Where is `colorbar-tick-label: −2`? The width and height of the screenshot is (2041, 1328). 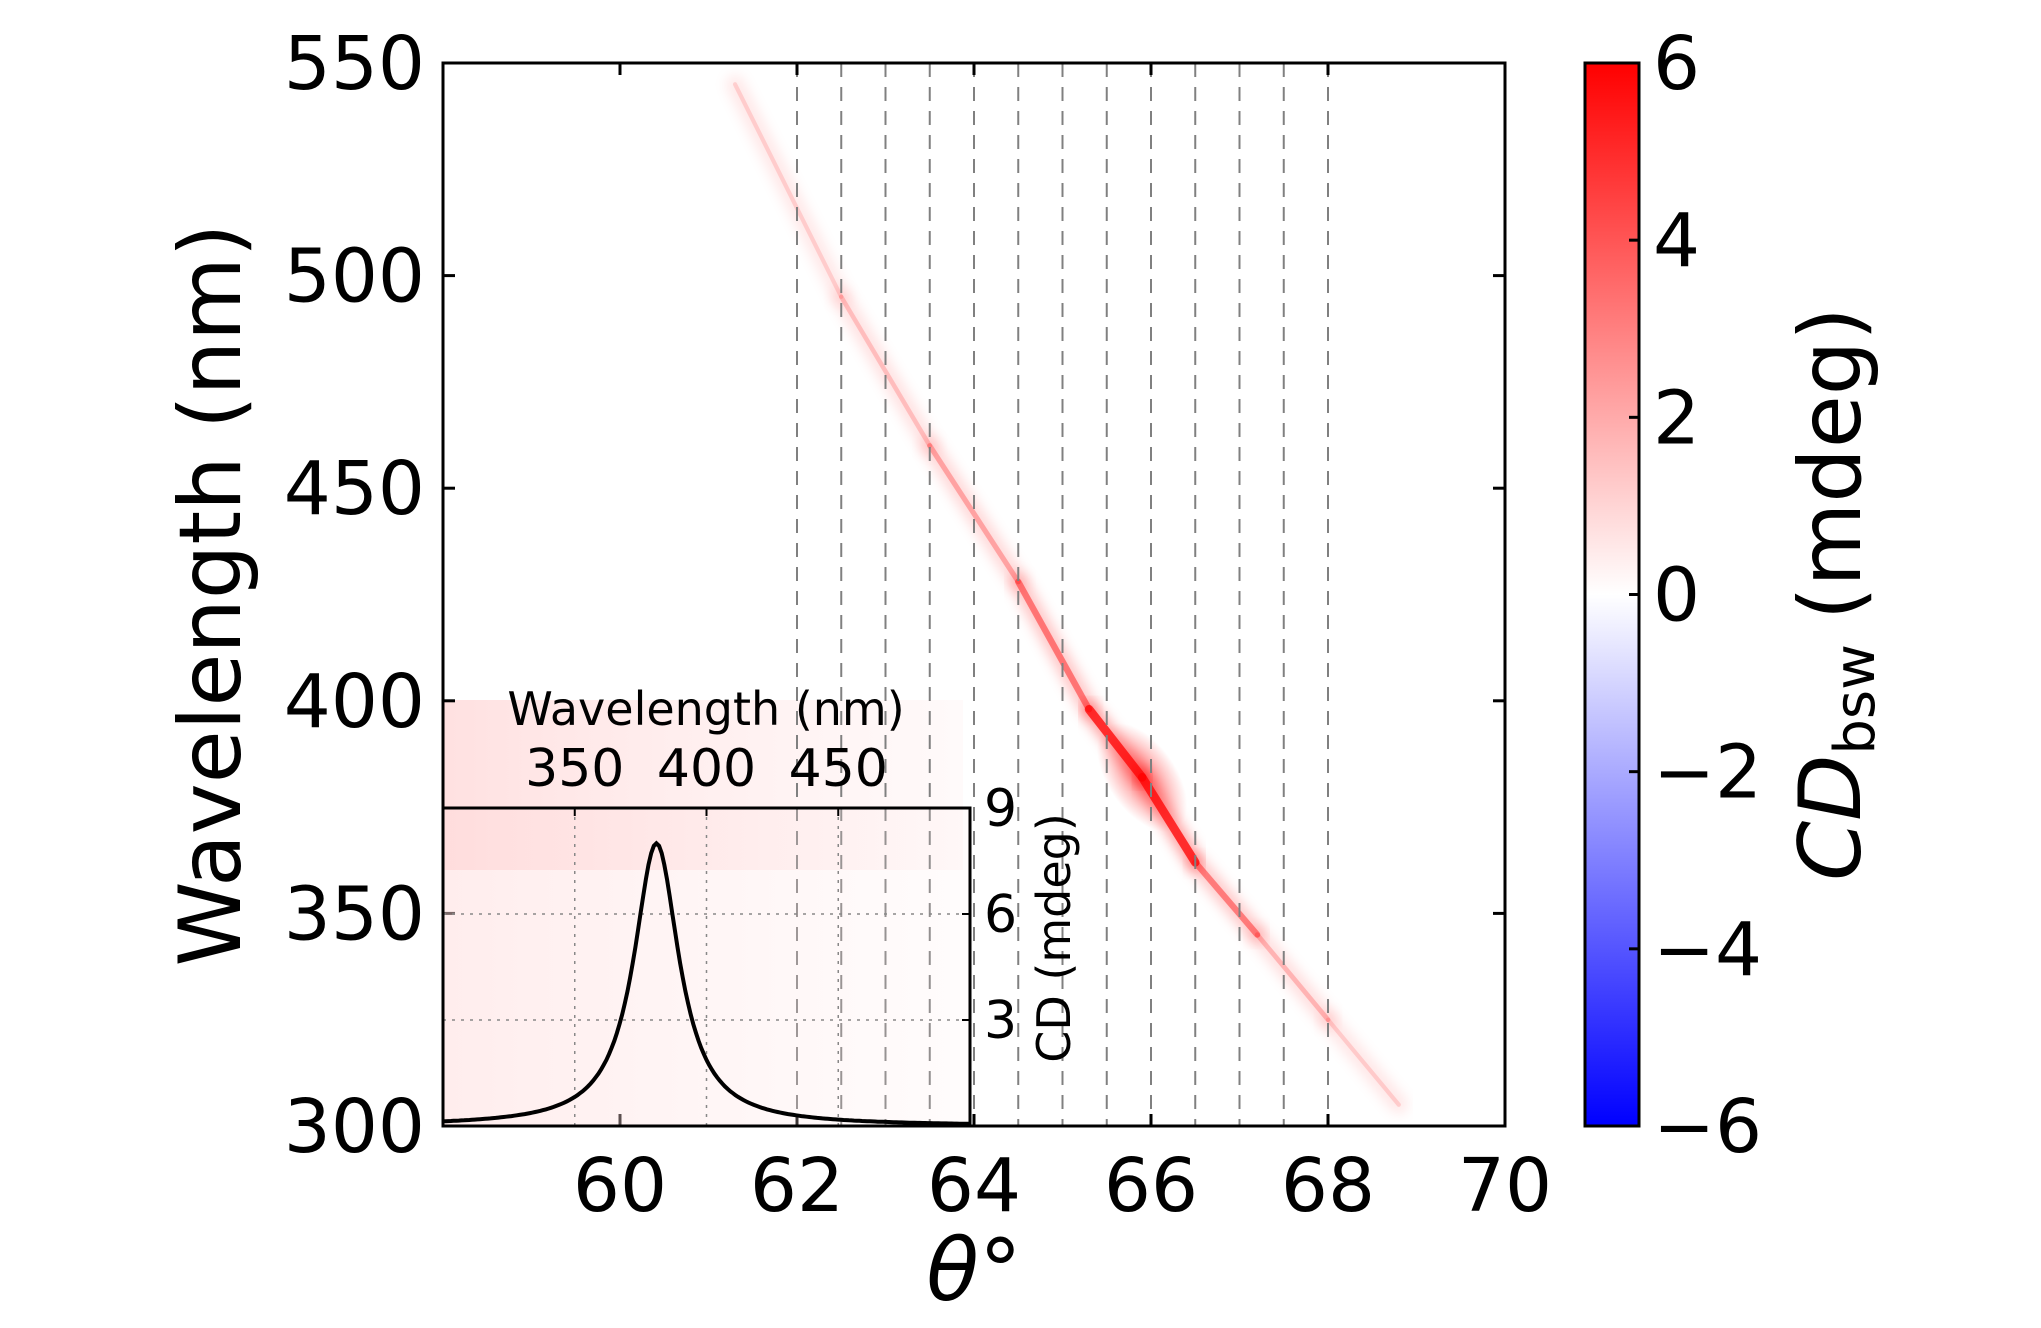
colorbar-tick-label: −2 is located at coordinates (1707, 773).